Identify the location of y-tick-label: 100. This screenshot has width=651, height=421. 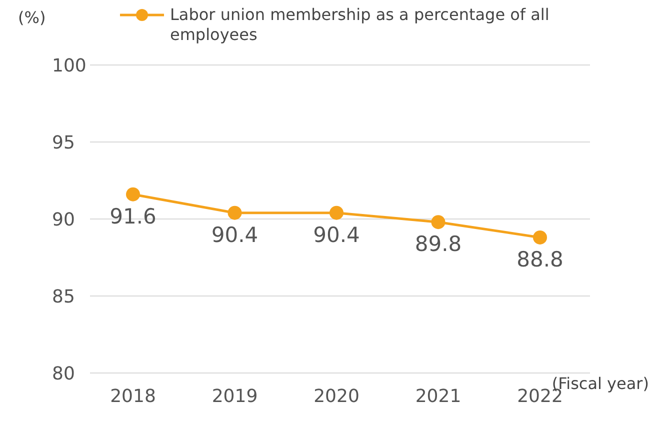
(69, 65).